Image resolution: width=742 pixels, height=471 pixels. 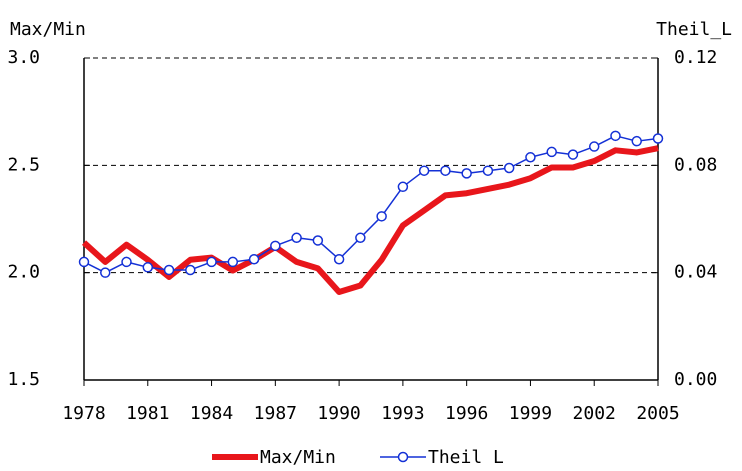 What do you see at coordinates (83, 413) in the screenshot?
I see `x-tick-label: 1978` at bounding box center [83, 413].